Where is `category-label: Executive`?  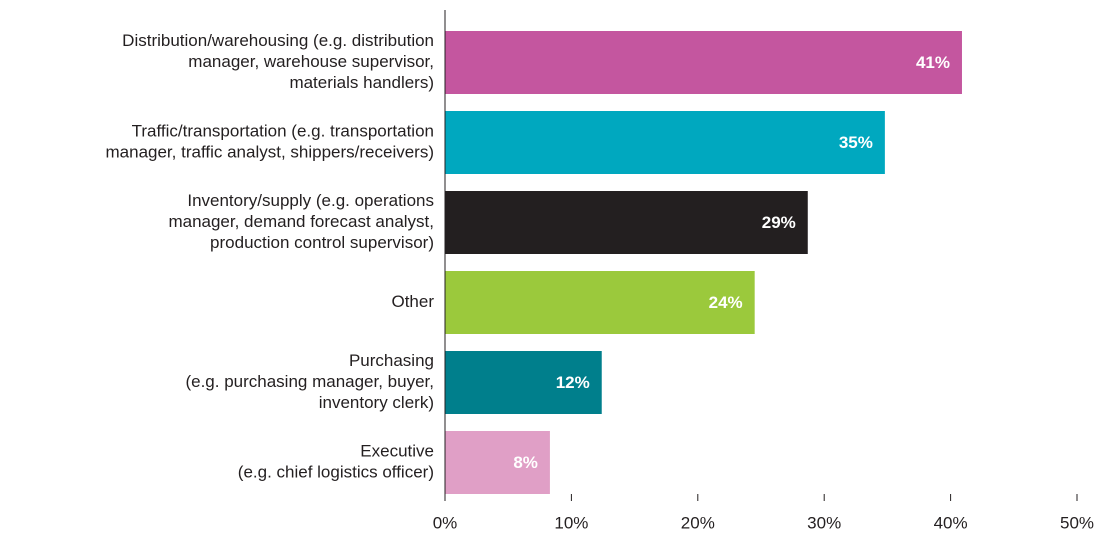 category-label: Executive is located at coordinates (397, 450).